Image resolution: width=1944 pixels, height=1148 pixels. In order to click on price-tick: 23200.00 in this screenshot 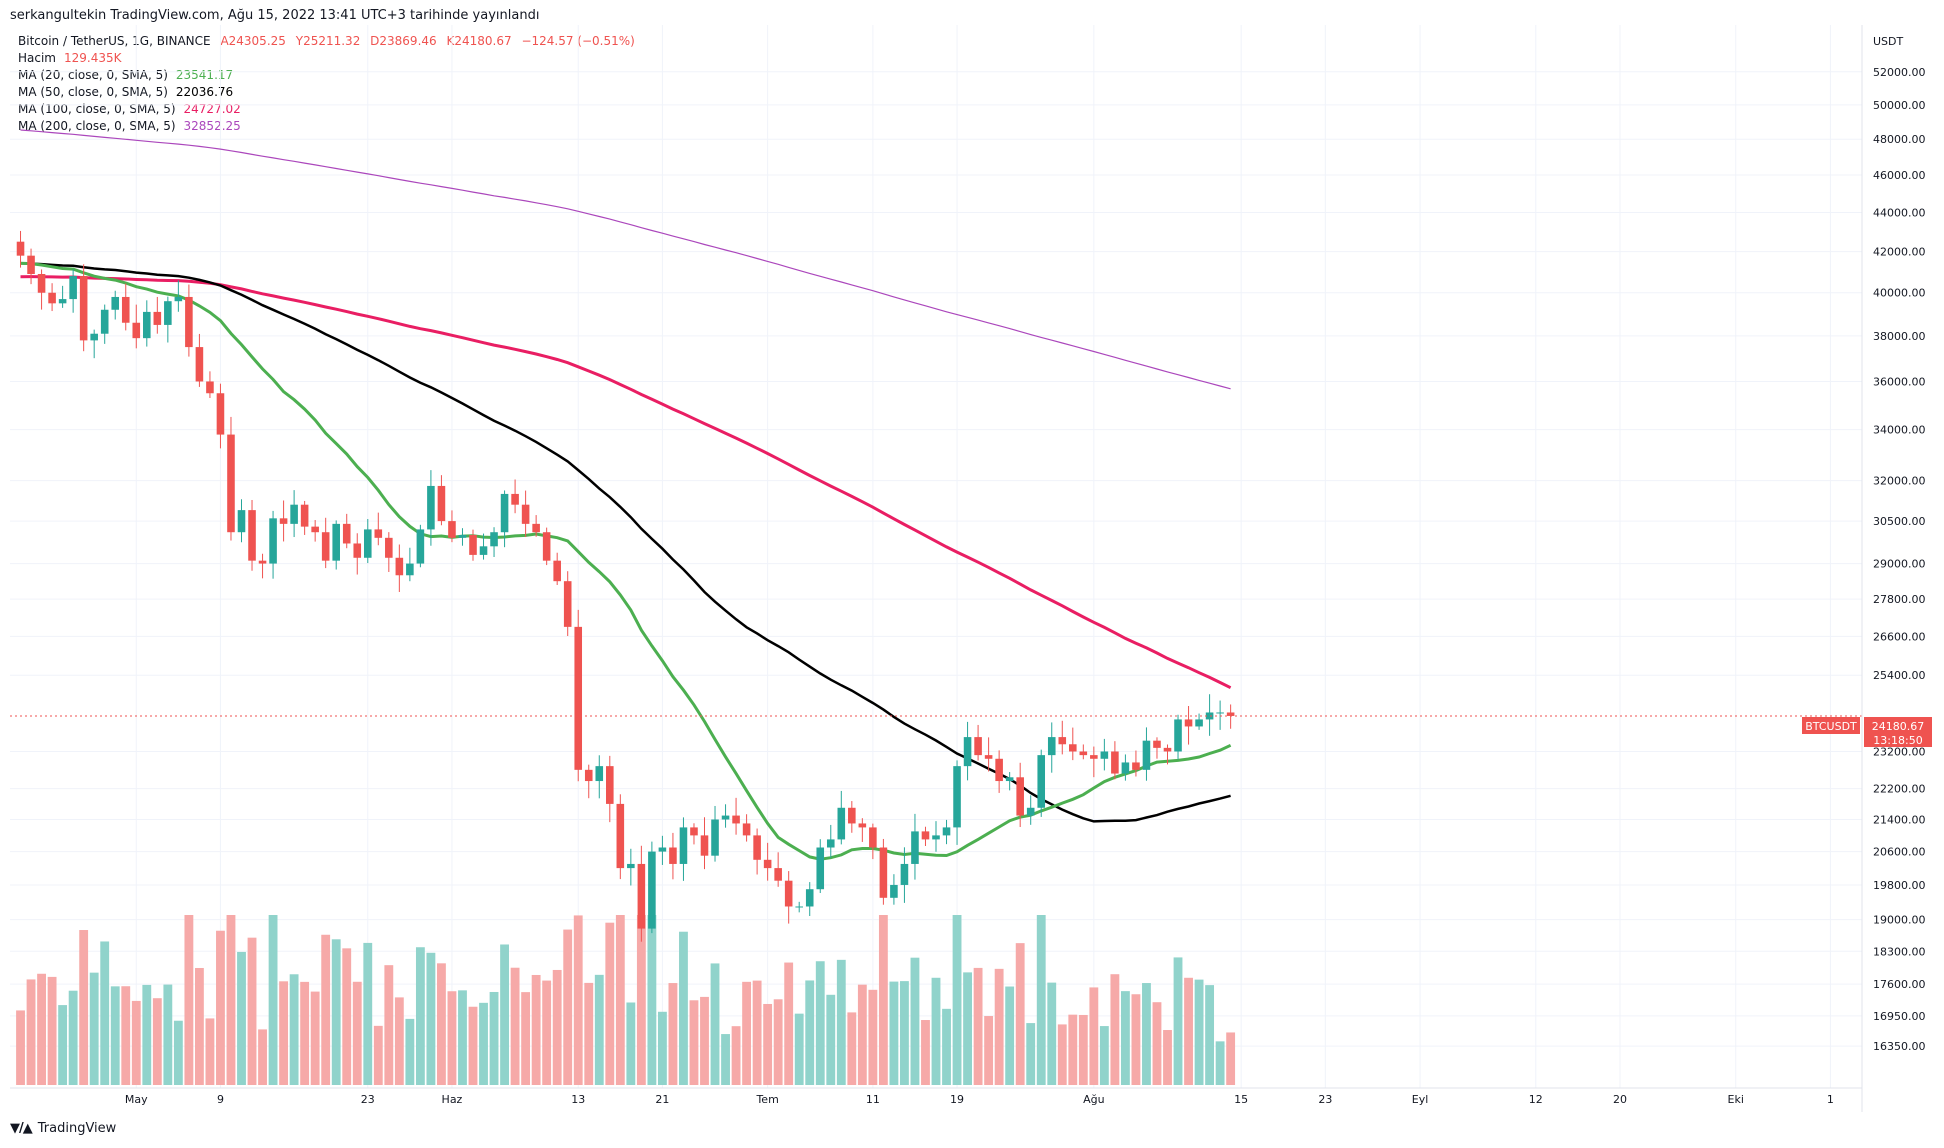, I will do `click(1899, 751)`.